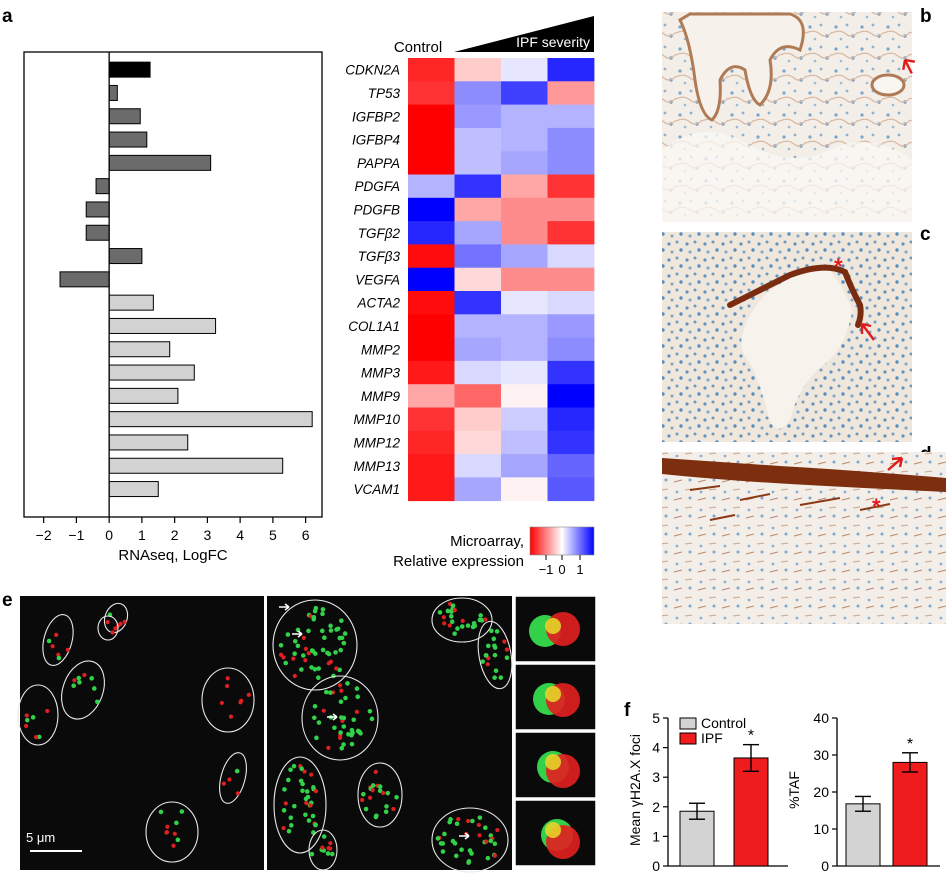  I want to click on rnaseq-bar-vegfa, so click(84, 279).